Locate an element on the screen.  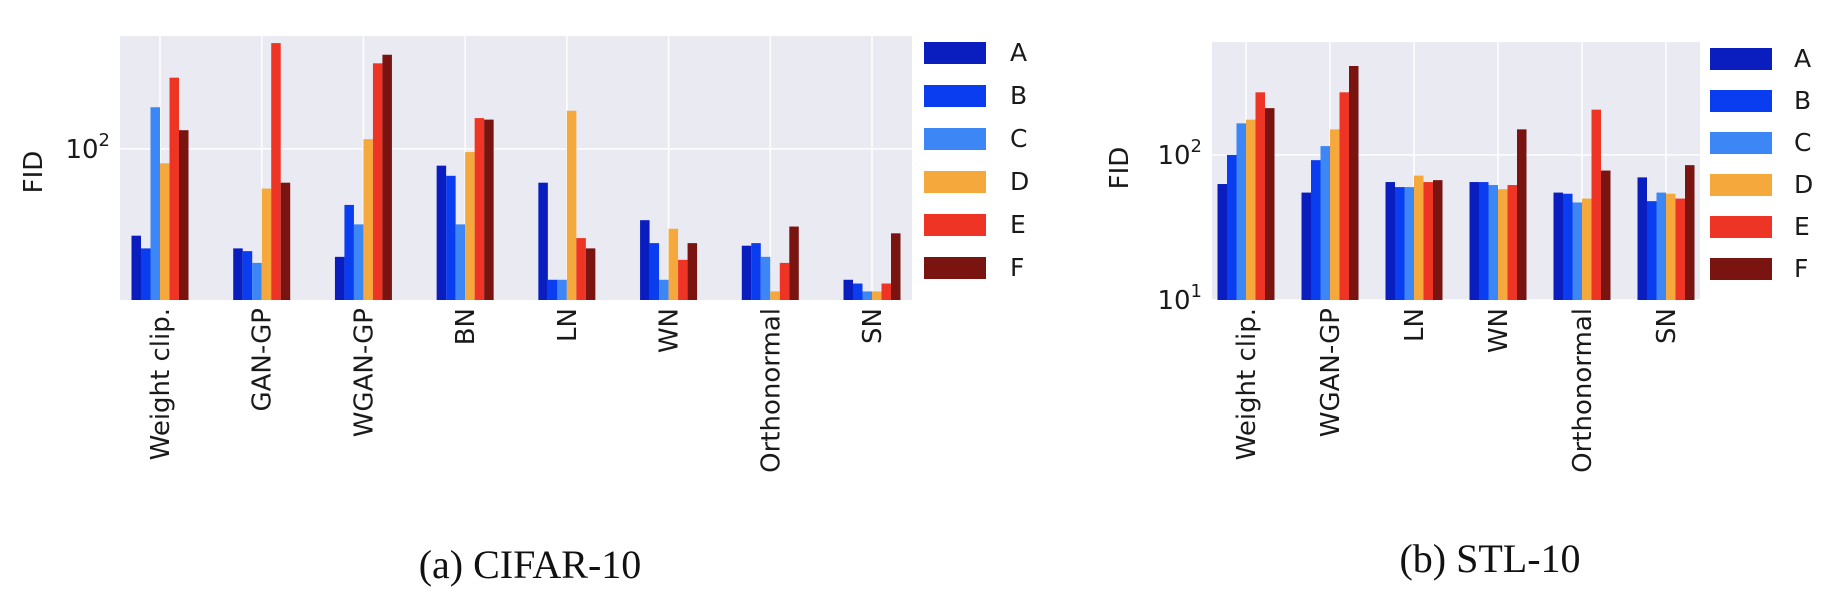
bar-A-wn is located at coordinates (645, 260).